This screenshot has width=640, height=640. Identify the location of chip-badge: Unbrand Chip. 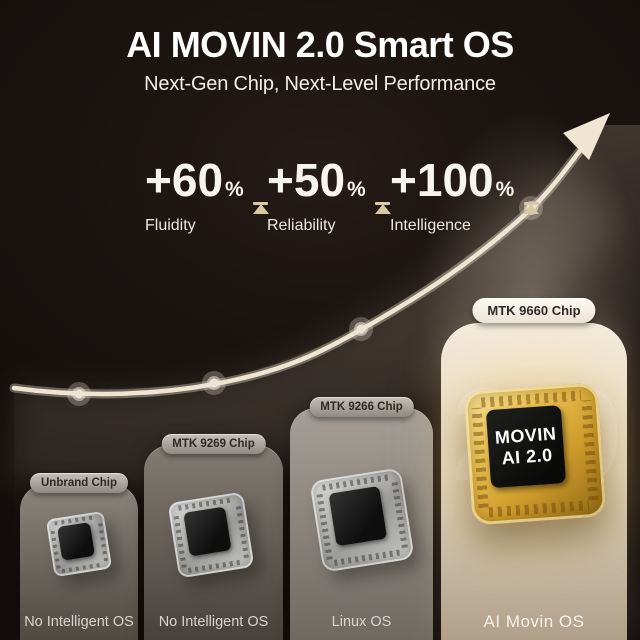
(79, 483).